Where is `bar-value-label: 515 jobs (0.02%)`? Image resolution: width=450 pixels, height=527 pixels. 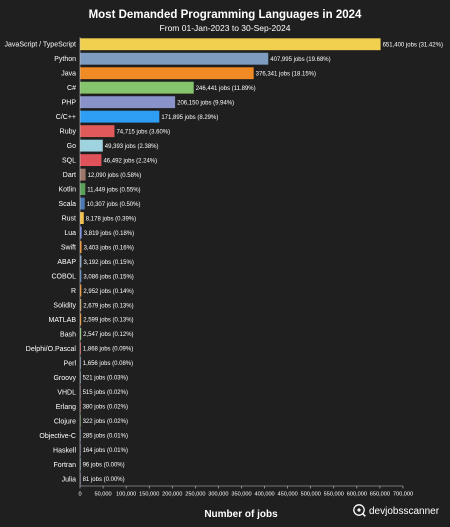
bar-value-label: 515 jobs (0.02%) is located at coordinates (105, 393).